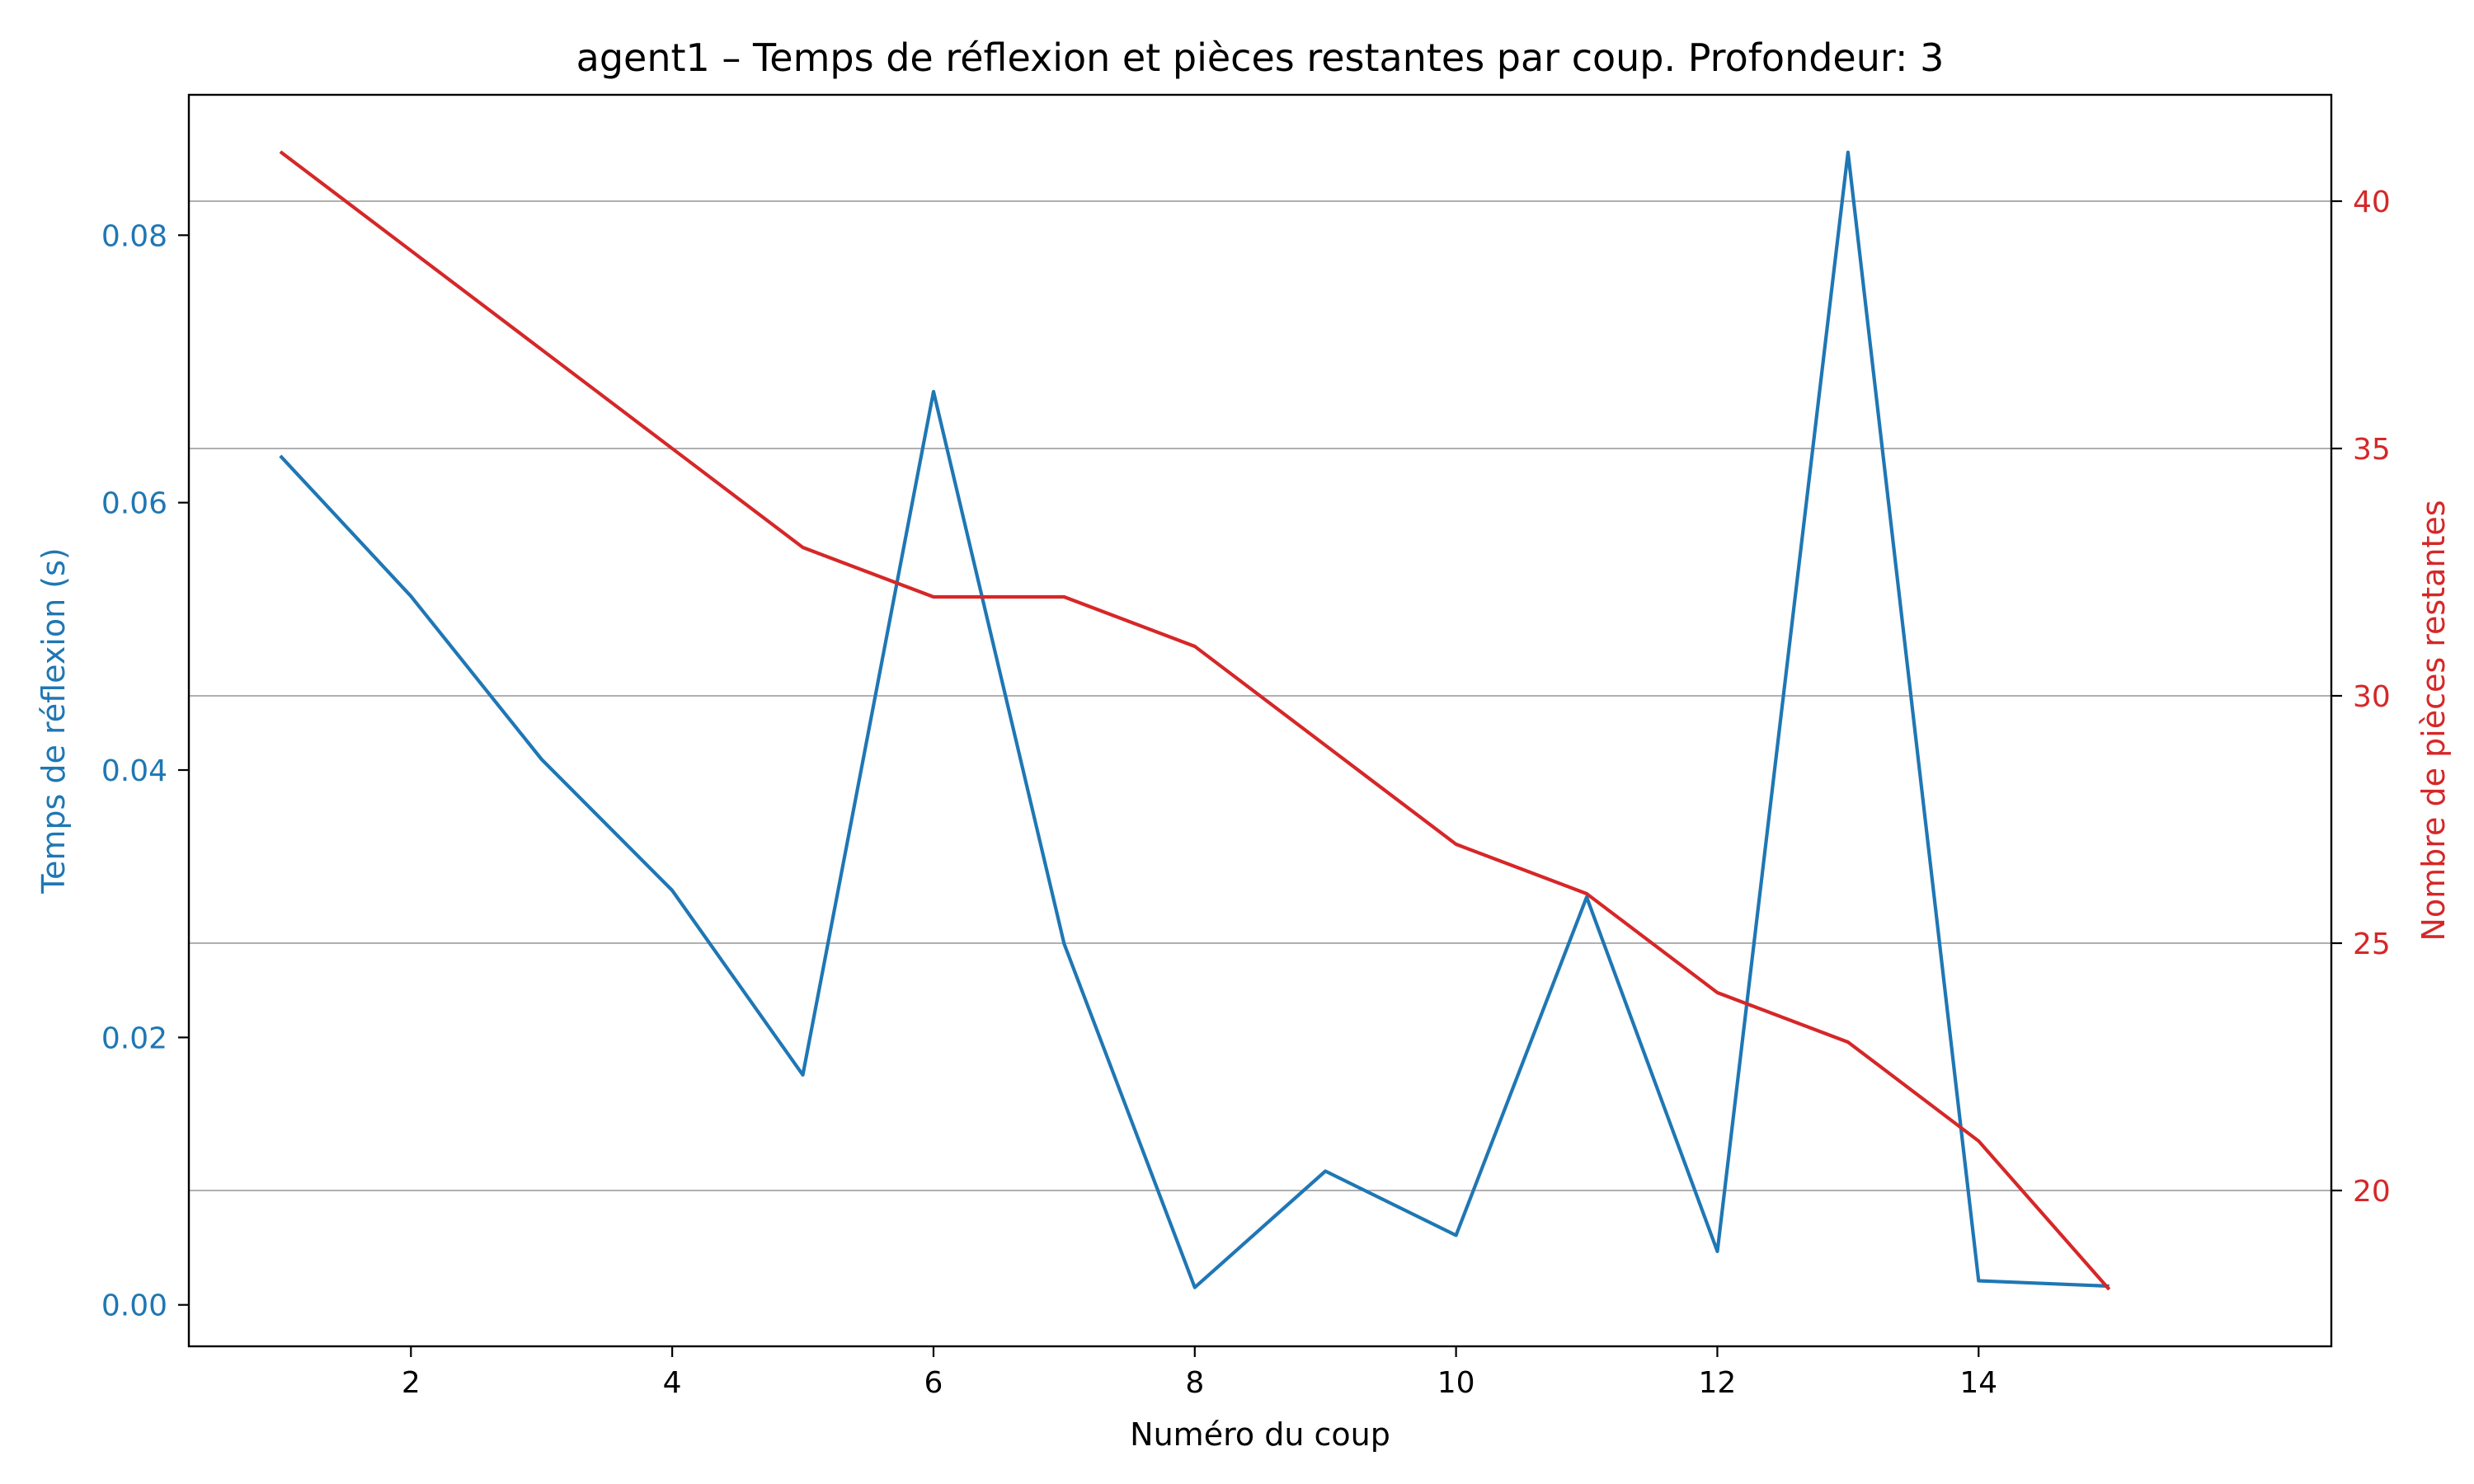 This screenshot has height=1484, width=2474. I want to click on x-tick-label: 8, so click(1194, 1383).